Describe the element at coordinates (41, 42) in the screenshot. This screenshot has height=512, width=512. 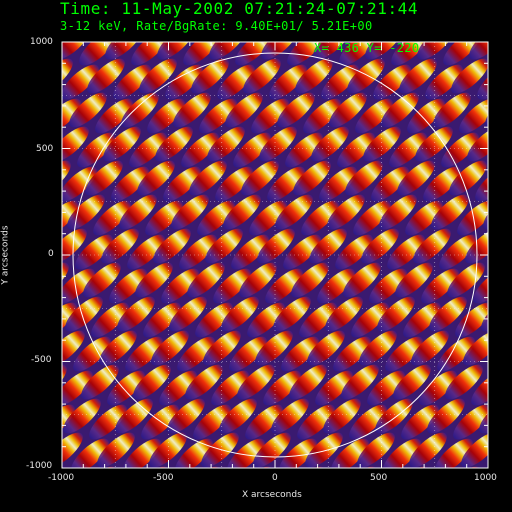
I see `y-tick-label: 1000` at that location.